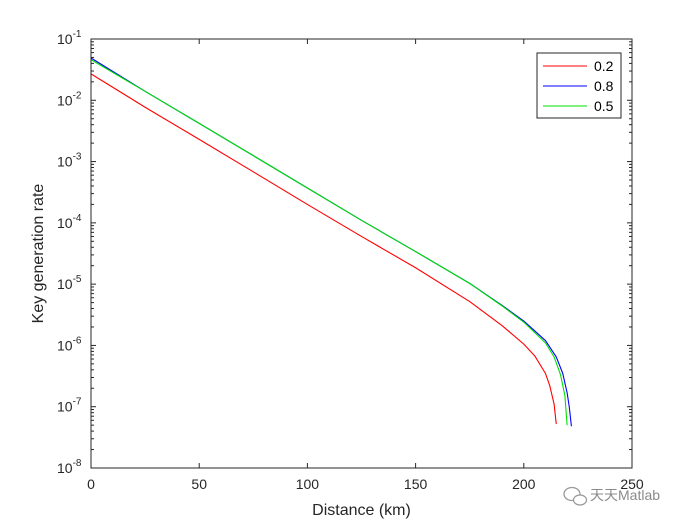  I want to click on x-tick-label: 0, so click(91, 484).